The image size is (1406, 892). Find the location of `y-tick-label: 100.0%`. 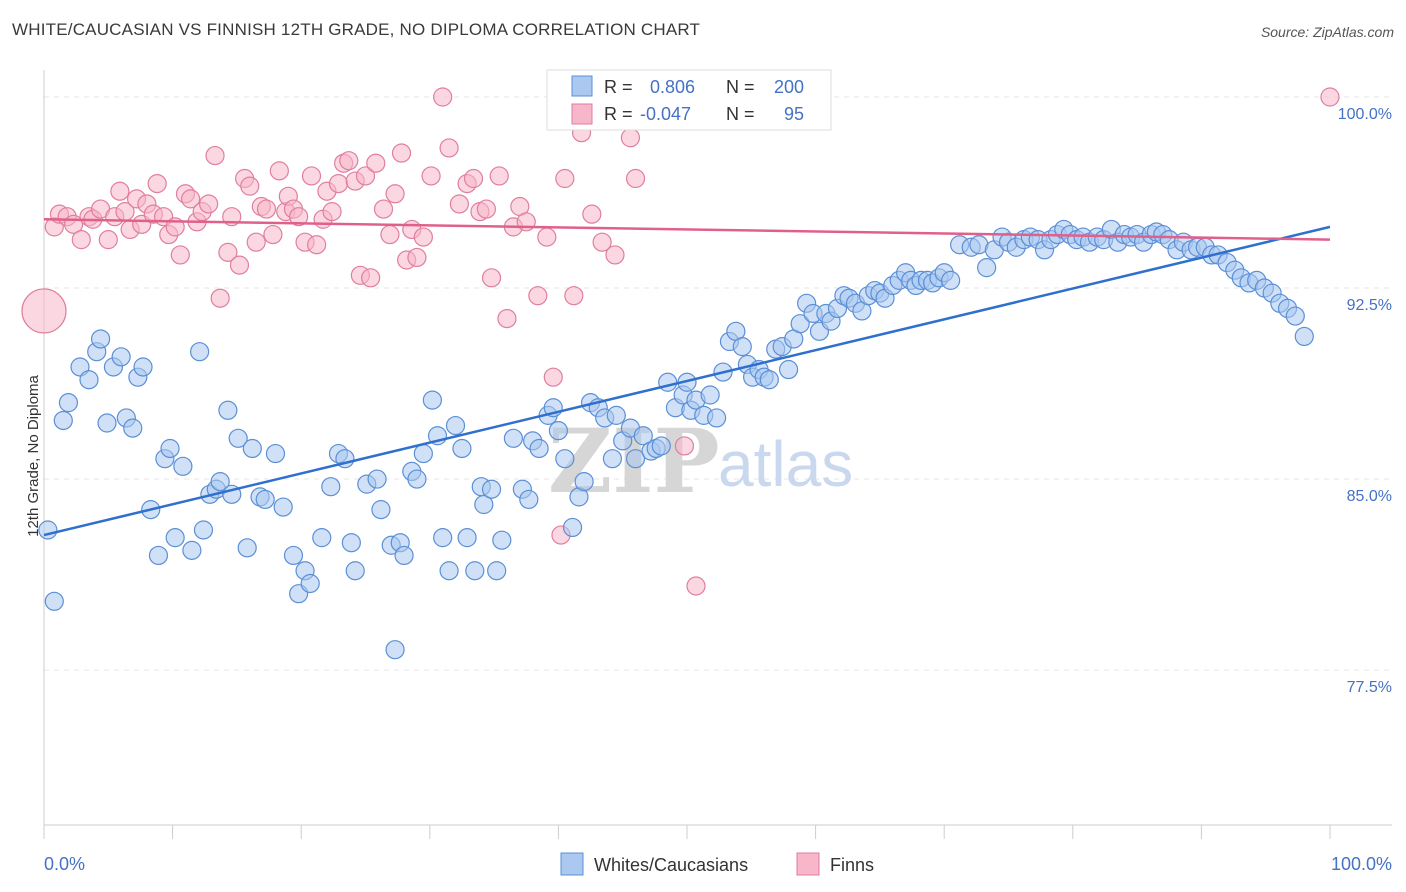

y-tick-label: 100.0% is located at coordinates (1365, 114).